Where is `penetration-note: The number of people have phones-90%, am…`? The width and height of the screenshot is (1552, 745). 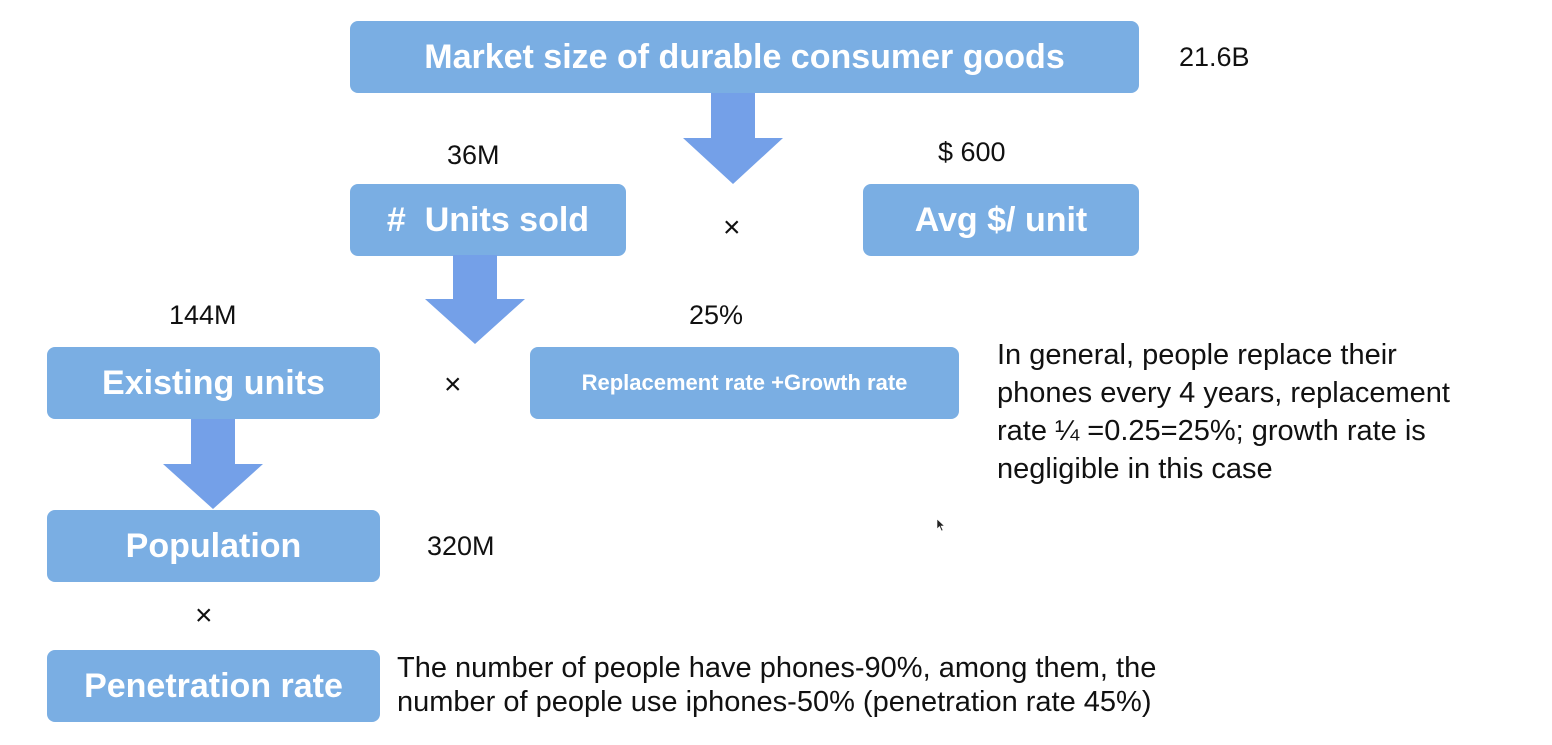 penetration-note: The number of people have phones-90%, am… is located at coordinates (776, 685).